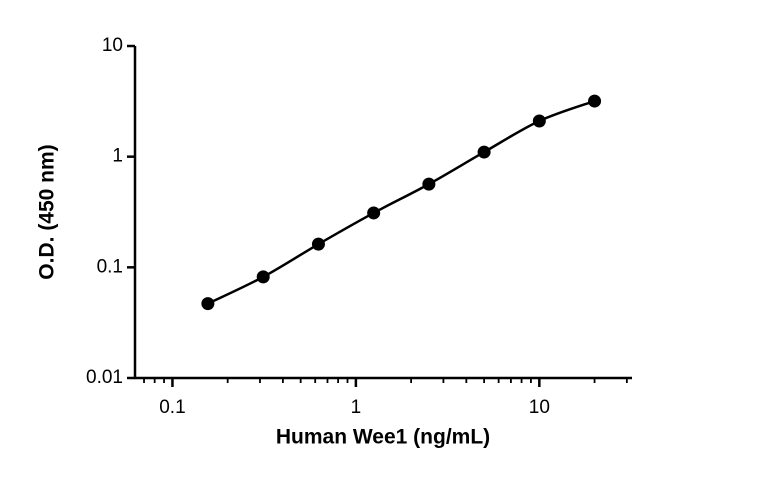 This screenshot has height=480, width=768. Describe the element at coordinates (383, 437) in the screenshot. I see `x-axis-label: Human Wee1 (ng/mL)` at that location.